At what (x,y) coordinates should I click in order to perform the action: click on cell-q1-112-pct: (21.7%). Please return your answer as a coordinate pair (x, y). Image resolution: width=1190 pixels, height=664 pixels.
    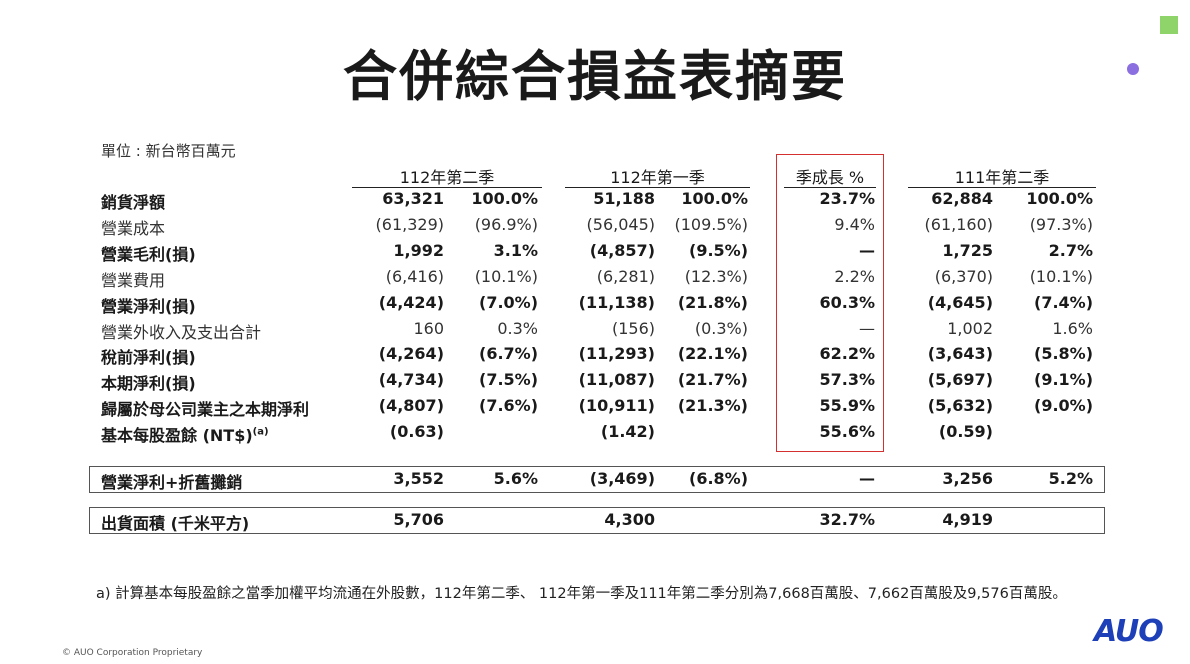
    Looking at the image, I should click on (712, 380).